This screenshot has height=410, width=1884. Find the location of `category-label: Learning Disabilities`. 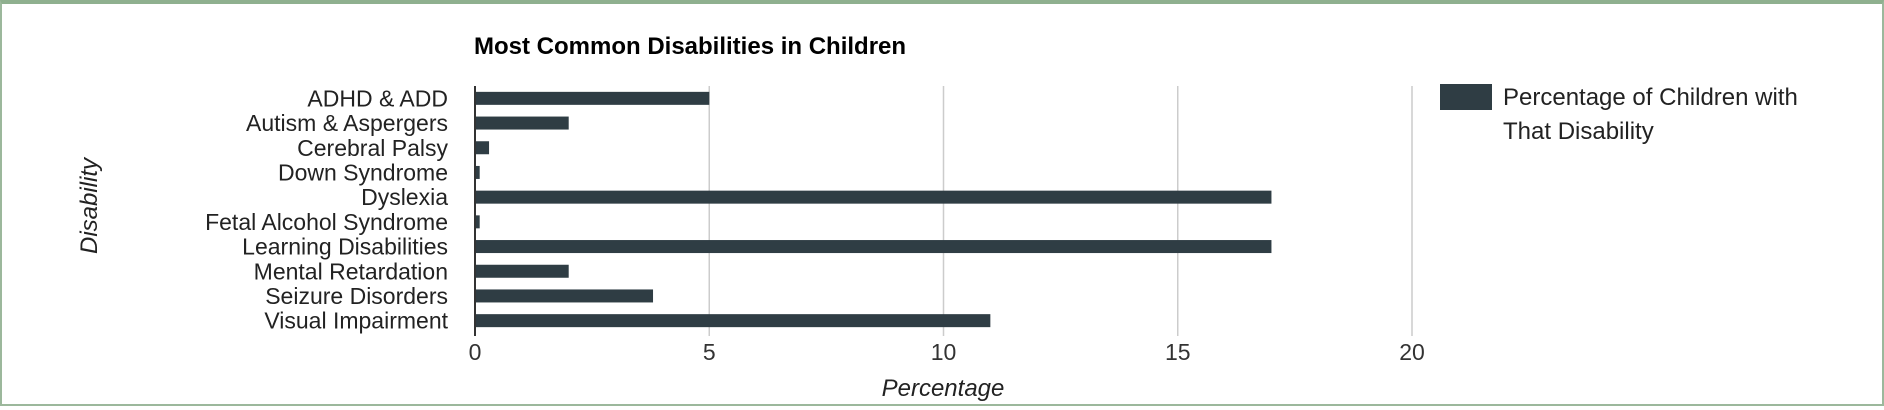

category-label: Learning Disabilities is located at coordinates (345, 247).